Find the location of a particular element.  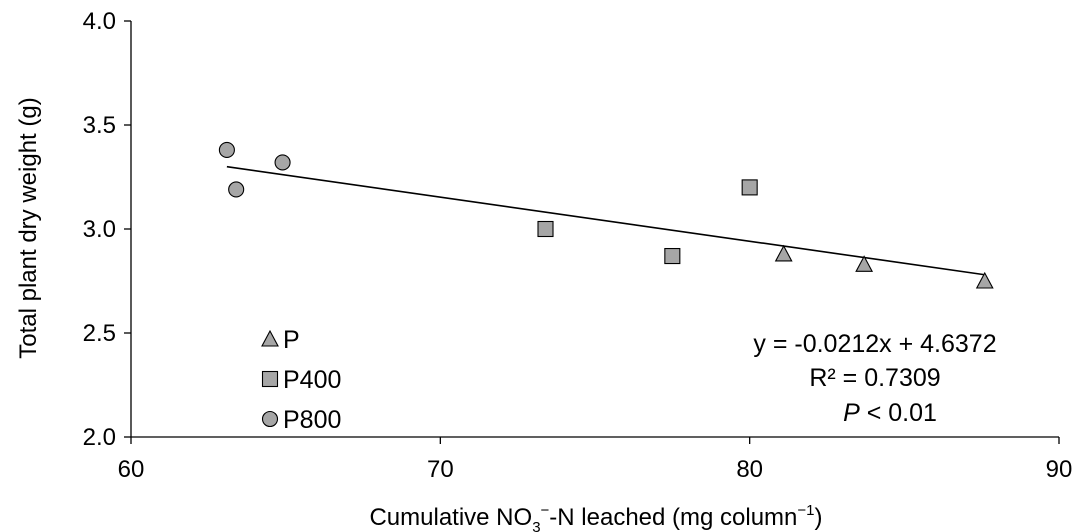

trend-equation: y = -0.0212x + 4.6372 is located at coordinates (874, 344).